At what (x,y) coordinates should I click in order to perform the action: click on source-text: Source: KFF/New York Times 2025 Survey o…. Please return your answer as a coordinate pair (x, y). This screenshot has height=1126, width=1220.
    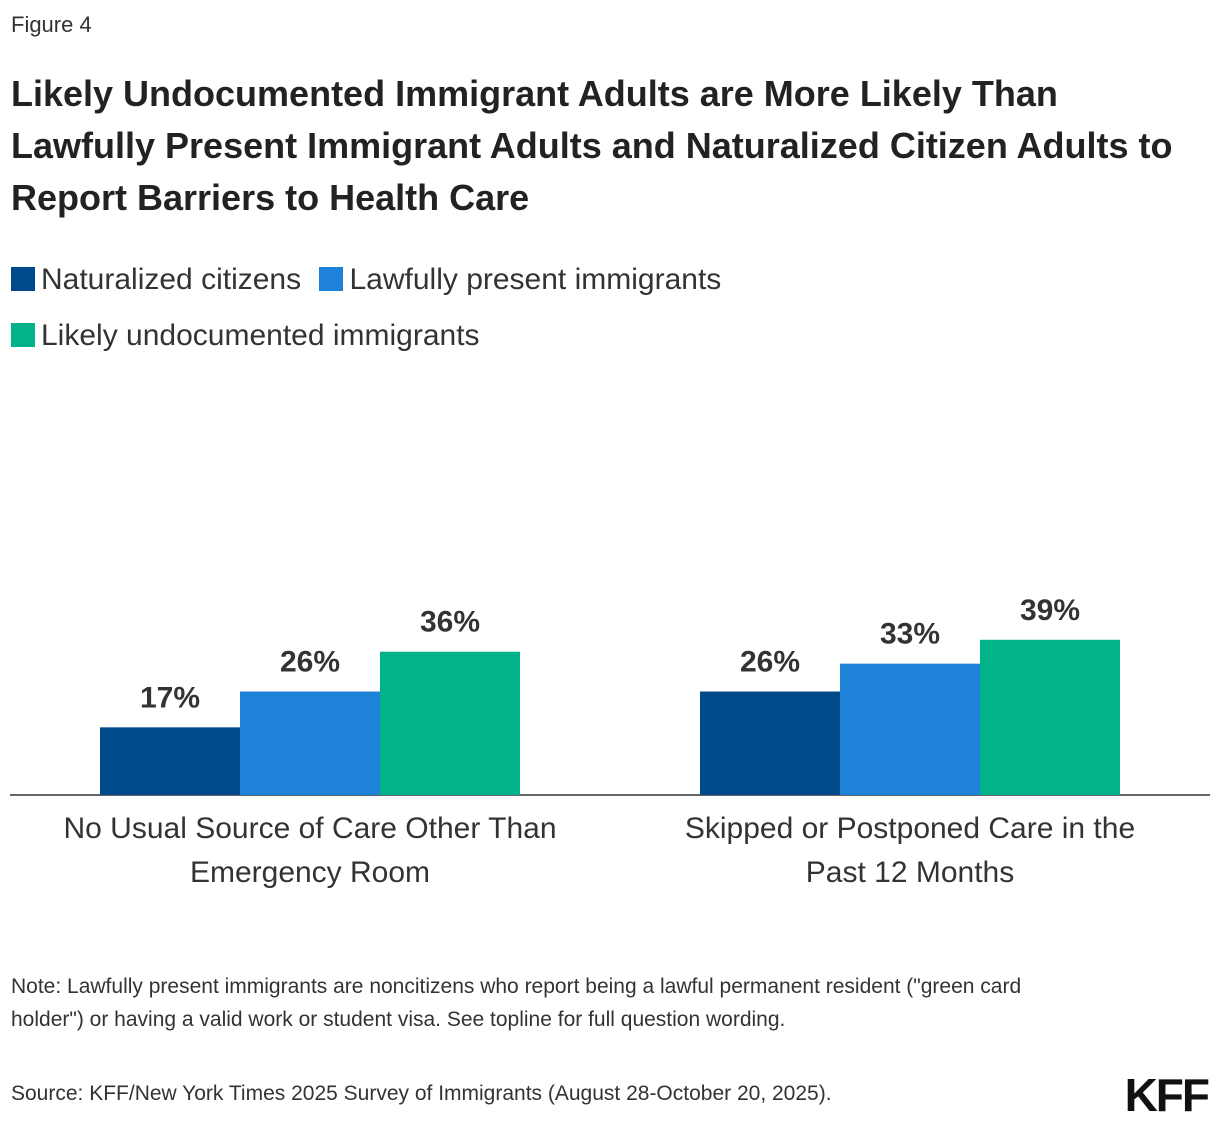
    Looking at the image, I should click on (421, 1093).